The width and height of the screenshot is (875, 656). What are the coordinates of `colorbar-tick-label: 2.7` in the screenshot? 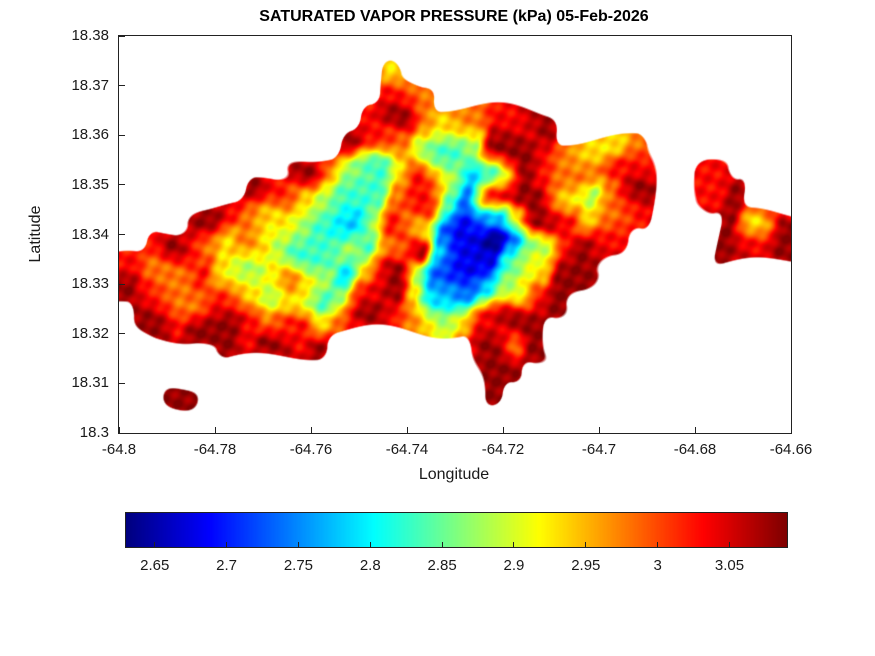 It's located at (226, 565).